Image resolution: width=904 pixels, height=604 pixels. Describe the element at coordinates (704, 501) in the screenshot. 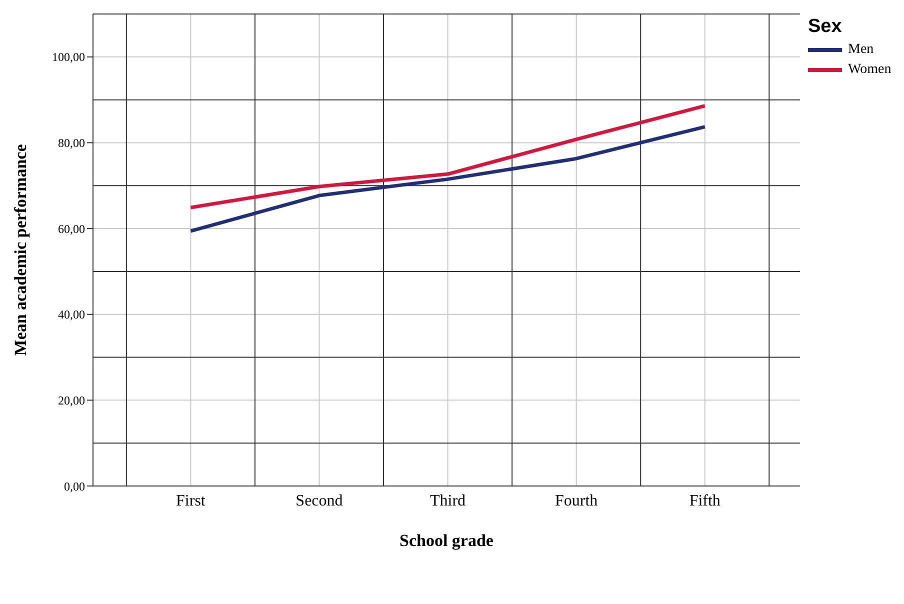

I see `x-tick-label: Fifth` at that location.